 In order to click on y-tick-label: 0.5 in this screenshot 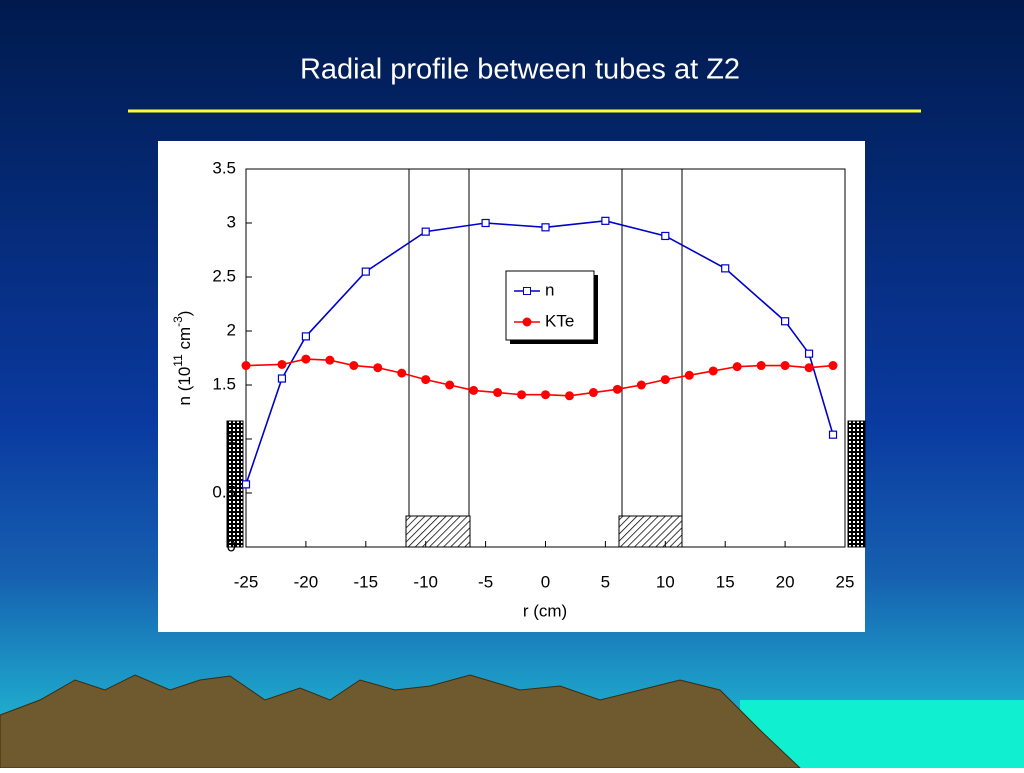, I will do `click(224, 491)`.